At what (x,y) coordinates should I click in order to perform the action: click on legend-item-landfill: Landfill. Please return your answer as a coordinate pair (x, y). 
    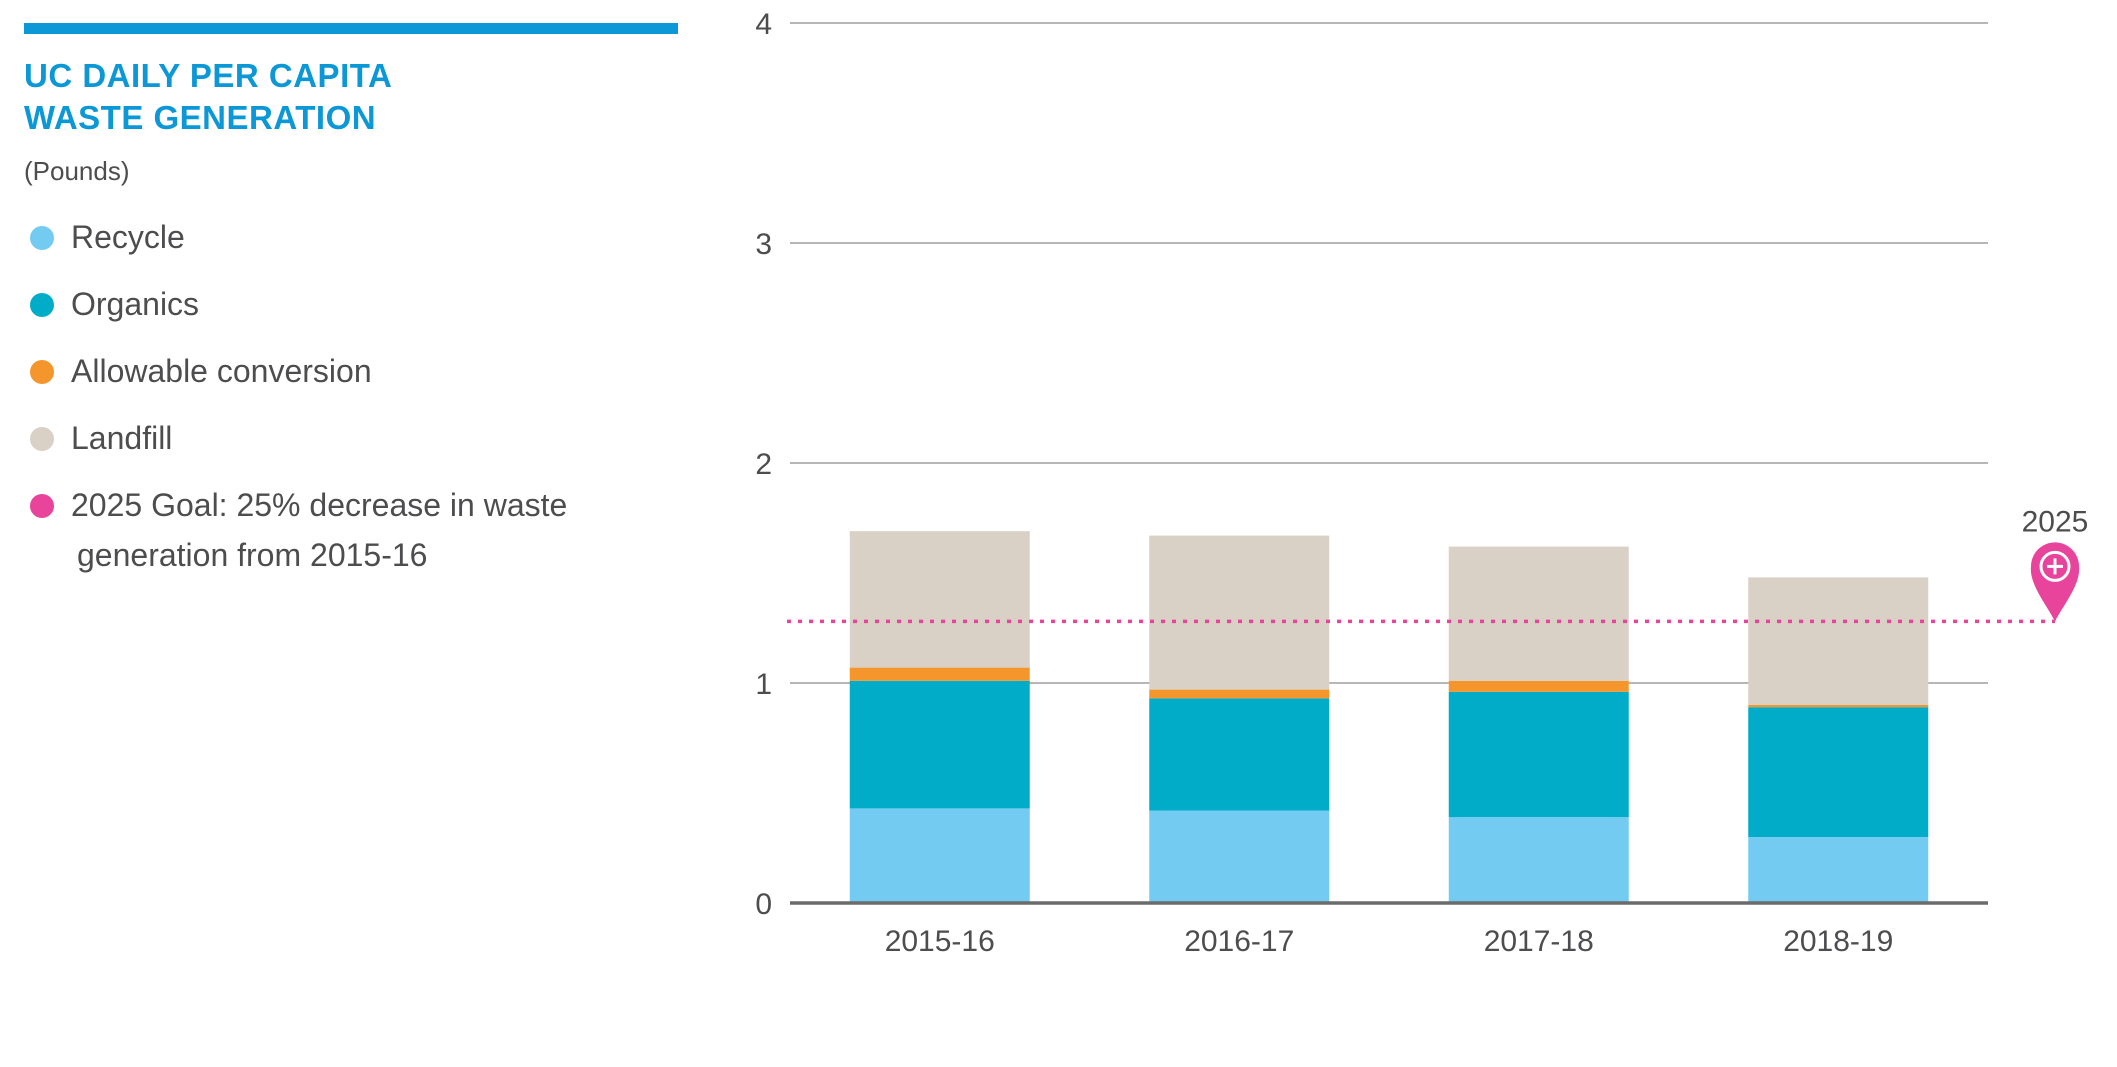
    Looking at the image, I should click on (349, 450).